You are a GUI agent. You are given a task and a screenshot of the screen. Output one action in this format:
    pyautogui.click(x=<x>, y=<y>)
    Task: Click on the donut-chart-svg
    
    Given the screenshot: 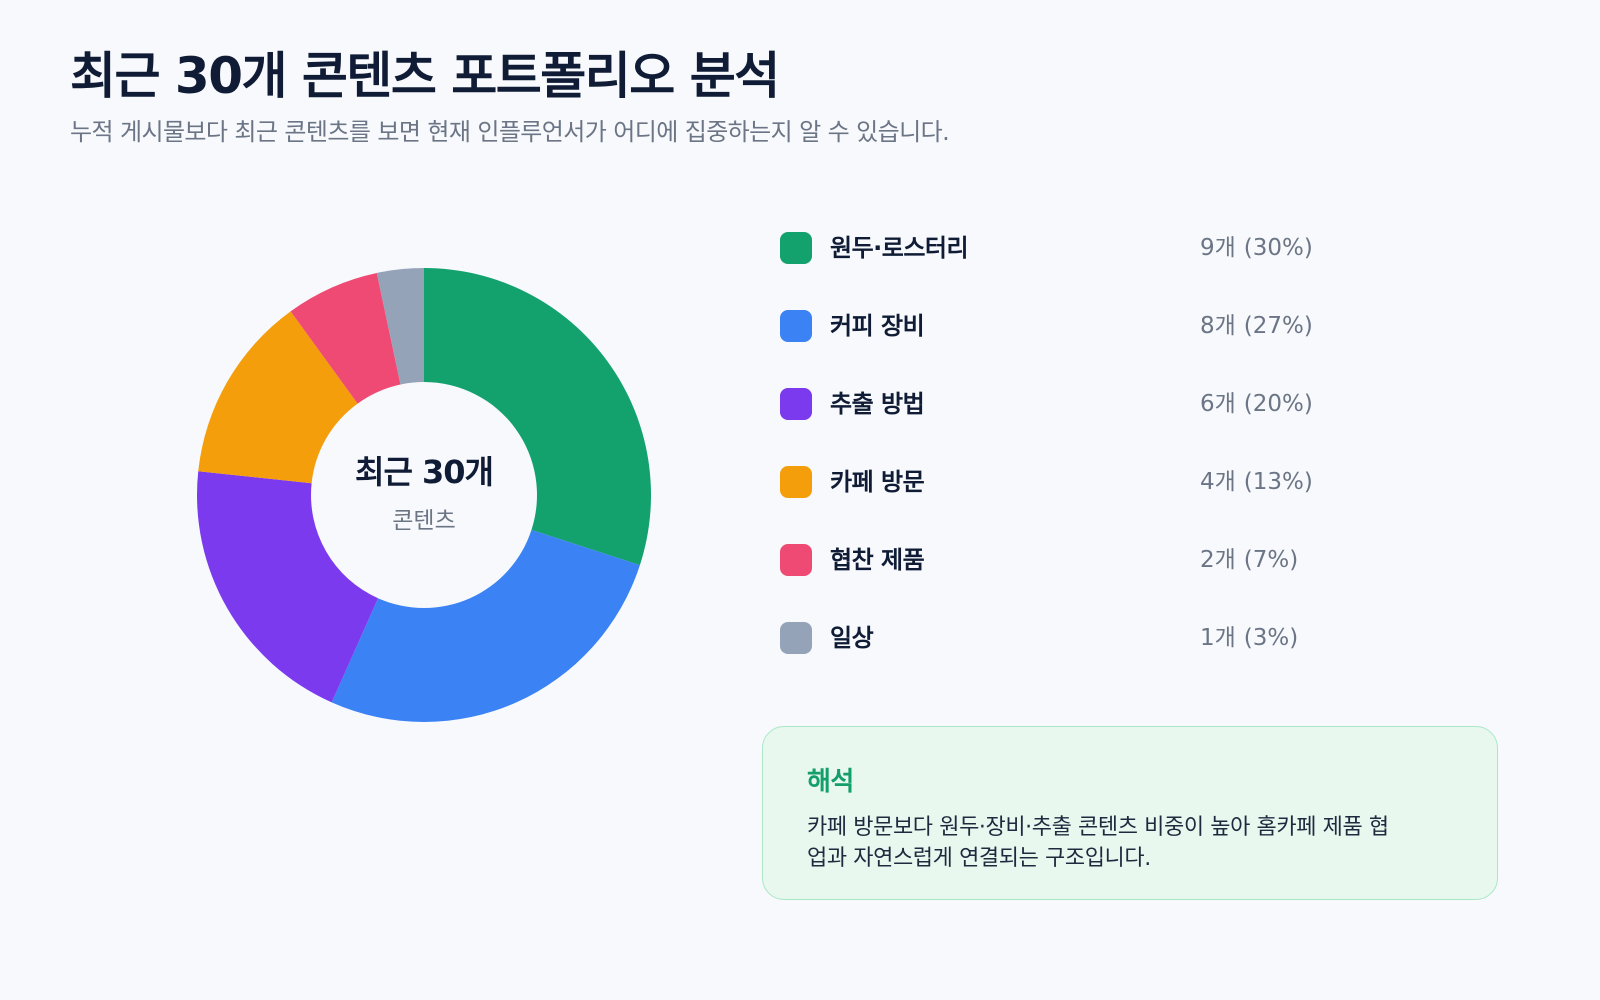 What is the action you would take?
    pyautogui.click(x=424, y=495)
    